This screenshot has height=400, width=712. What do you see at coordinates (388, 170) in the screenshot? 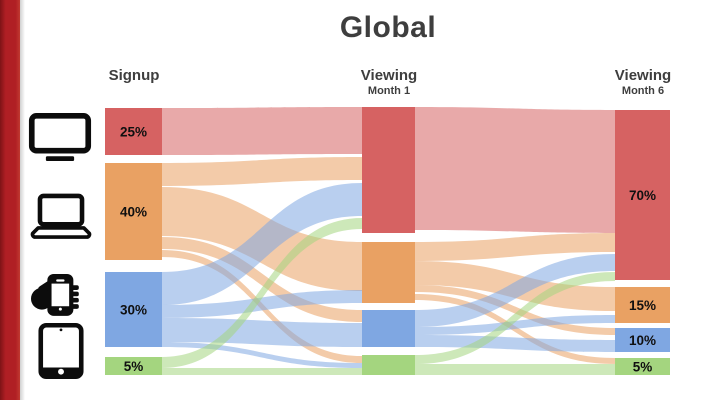
I see `node-m1-tv` at bounding box center [388, 170].